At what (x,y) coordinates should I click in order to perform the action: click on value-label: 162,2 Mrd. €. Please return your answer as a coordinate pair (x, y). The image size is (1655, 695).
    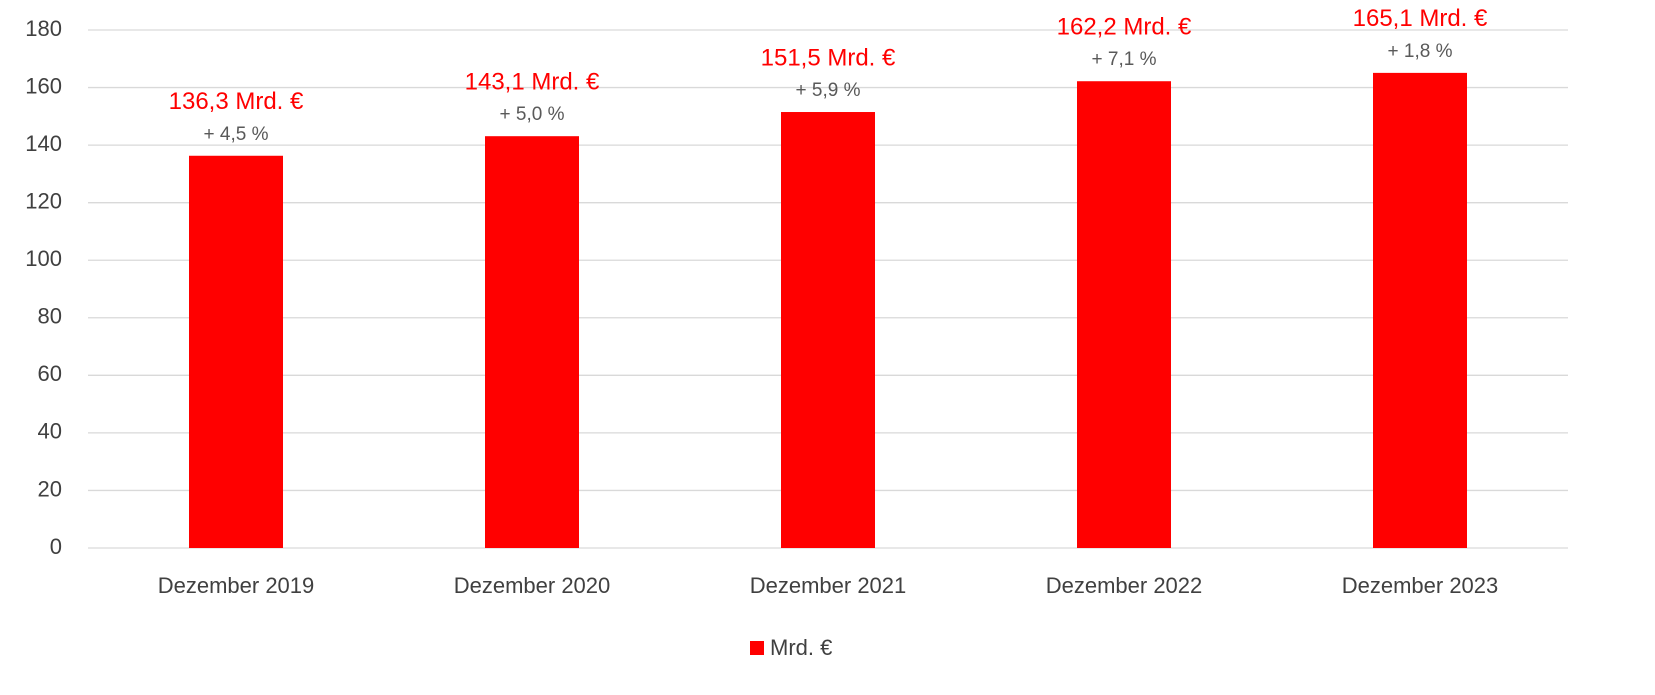
    Looking at the image, I should click on (1124, 27).